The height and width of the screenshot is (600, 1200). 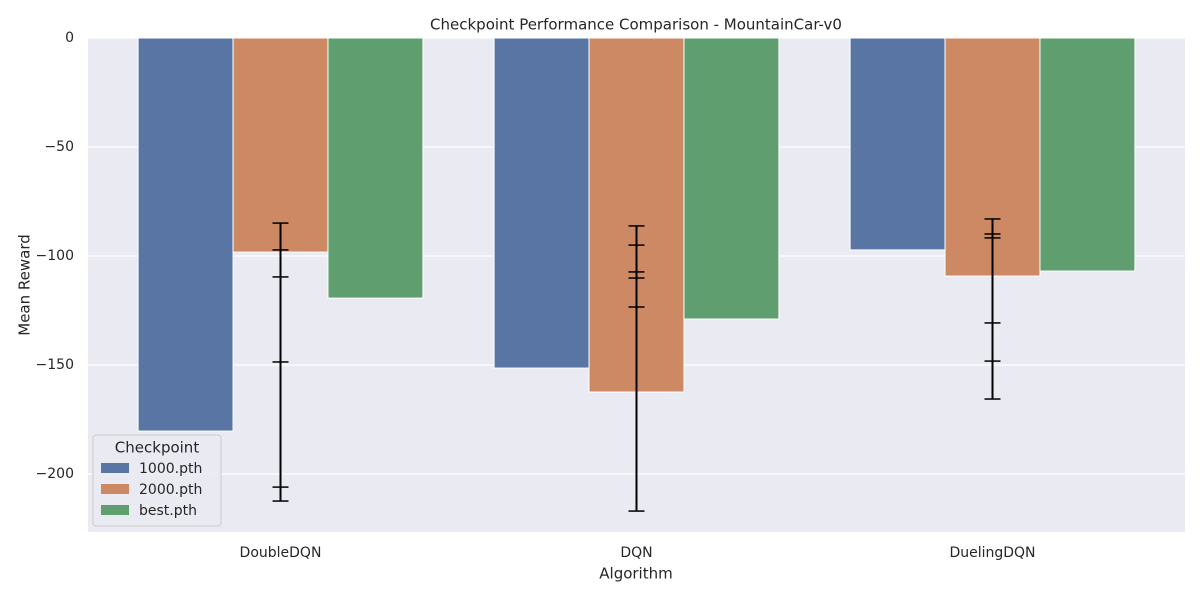 I want to click on x-tick-label: DuelingDQN, so click(x=992, y=553).